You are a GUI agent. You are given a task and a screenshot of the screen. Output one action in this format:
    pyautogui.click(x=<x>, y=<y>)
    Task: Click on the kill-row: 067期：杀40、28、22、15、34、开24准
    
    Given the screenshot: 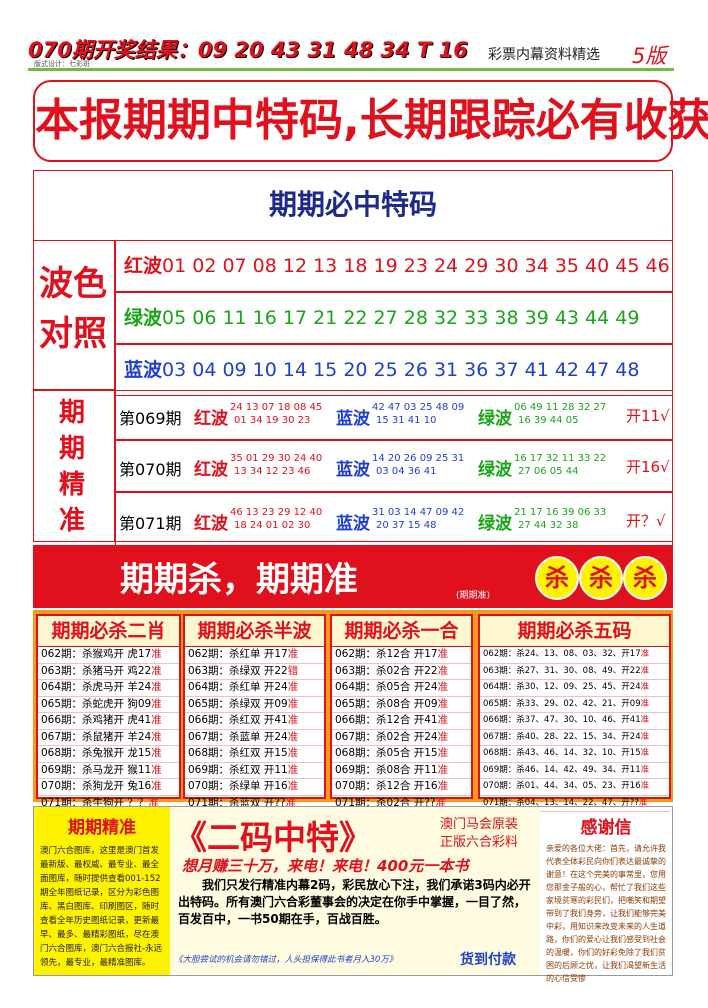 What is the action you would take?
    pyautogui.click(x=574, y=738)
    